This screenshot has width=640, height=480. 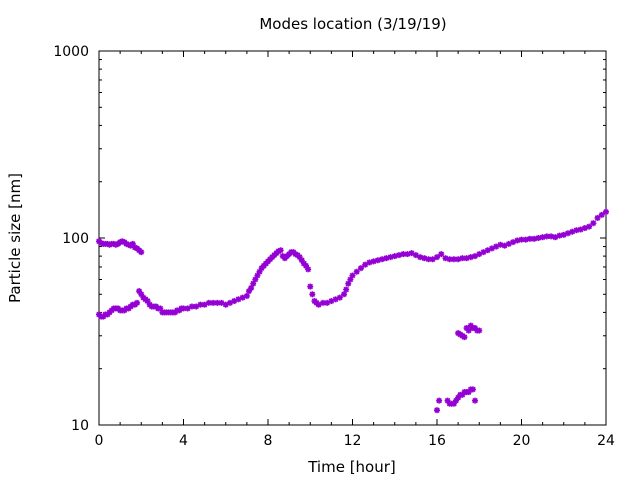 I want to click on x-tick-label: 0, so click(x=99, y=441).